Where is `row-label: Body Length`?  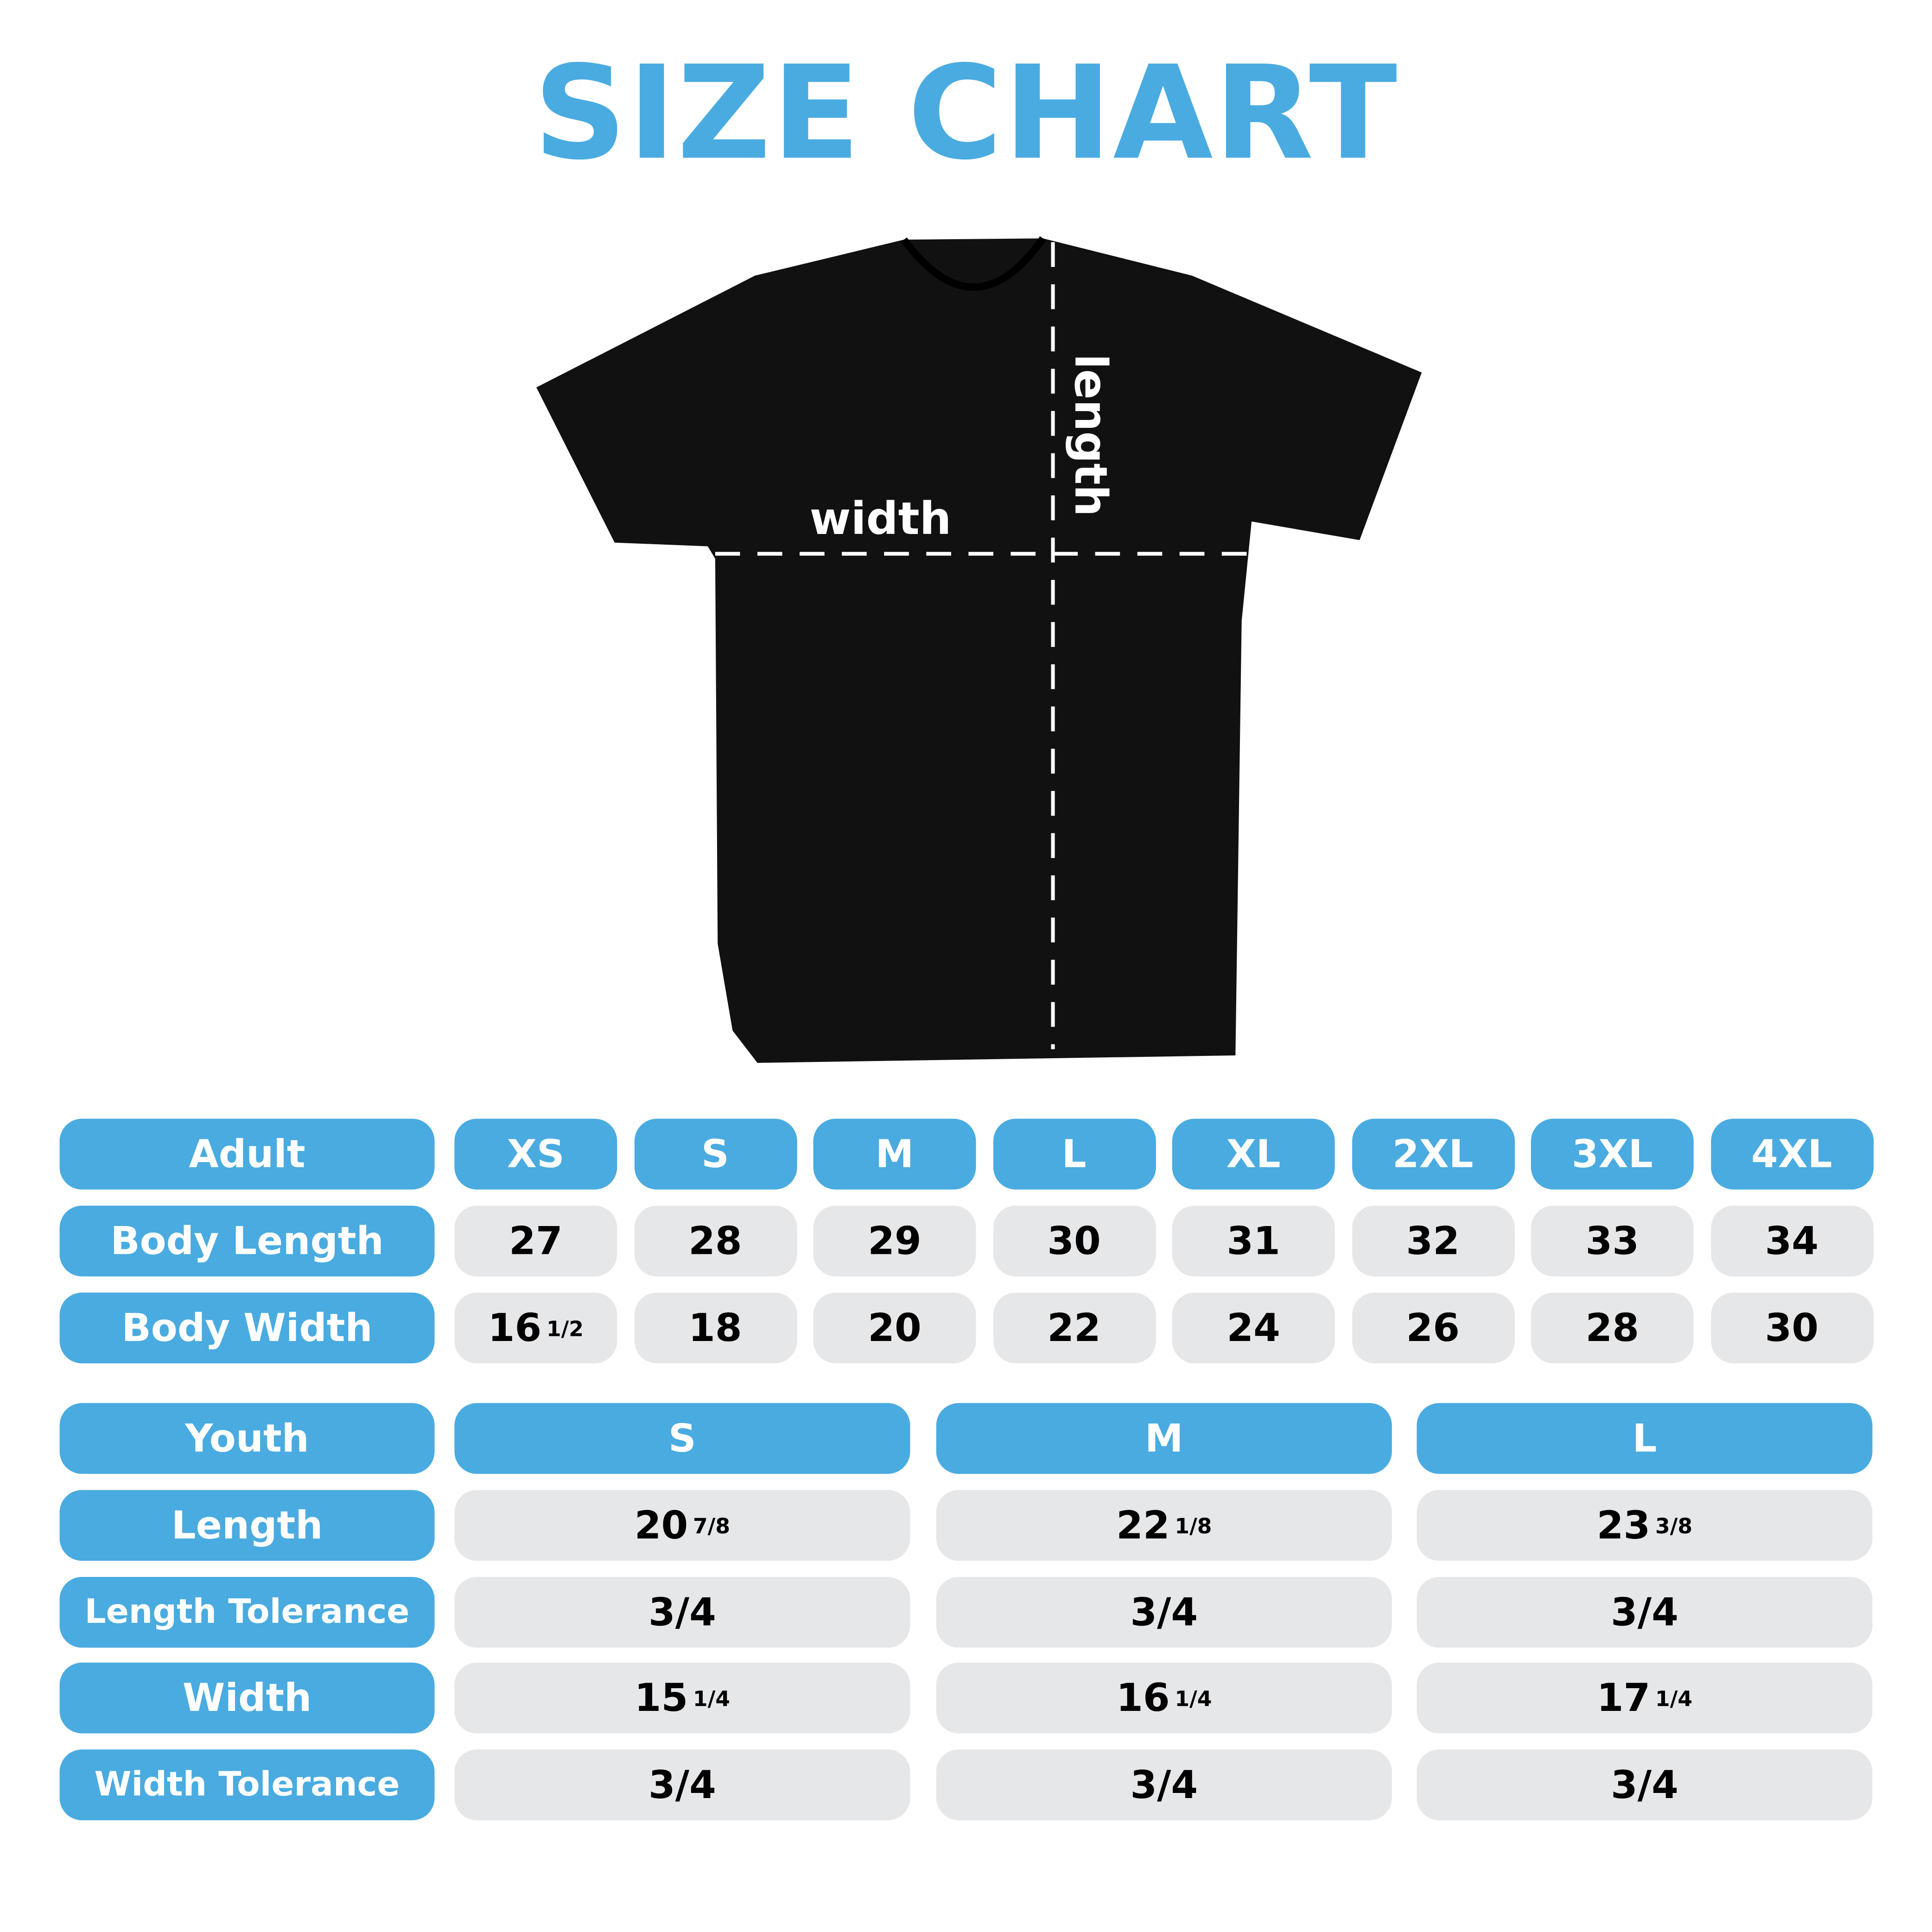 row-label: Body Length is located at coordinates (247, 1241).